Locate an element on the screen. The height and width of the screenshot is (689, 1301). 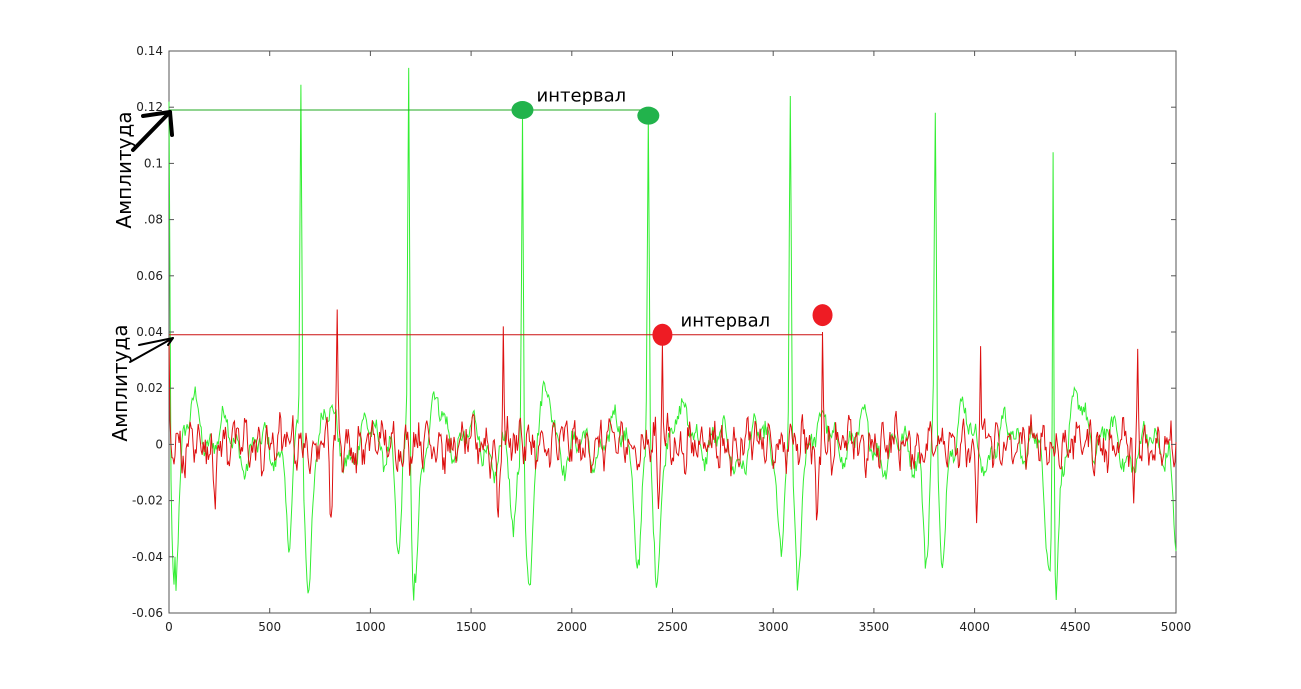
annotations: интервал интервал is located at coordinates (654, 209).